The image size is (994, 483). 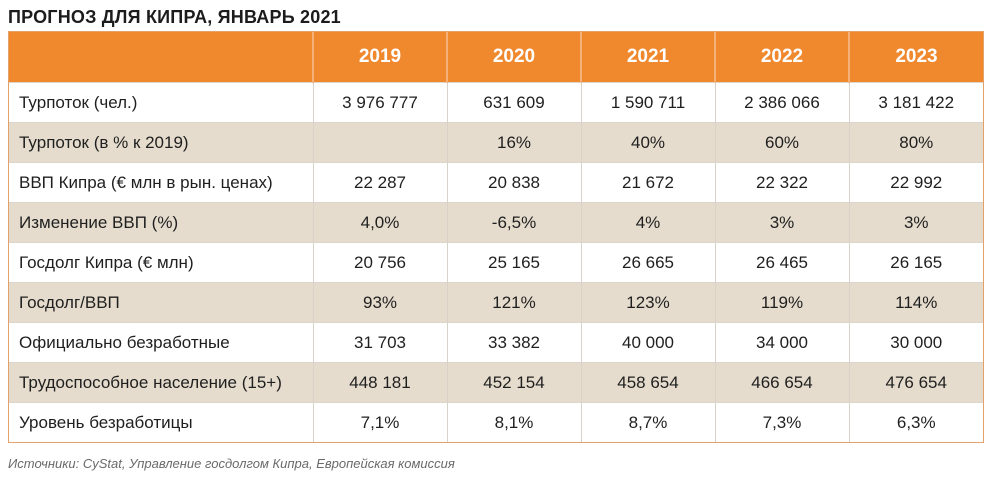 What do you see at coordinates (161, 262) in the screenshot?
I see `row-label: Госдолг Кипра (€ млн)` at bounding box center [161, 262].